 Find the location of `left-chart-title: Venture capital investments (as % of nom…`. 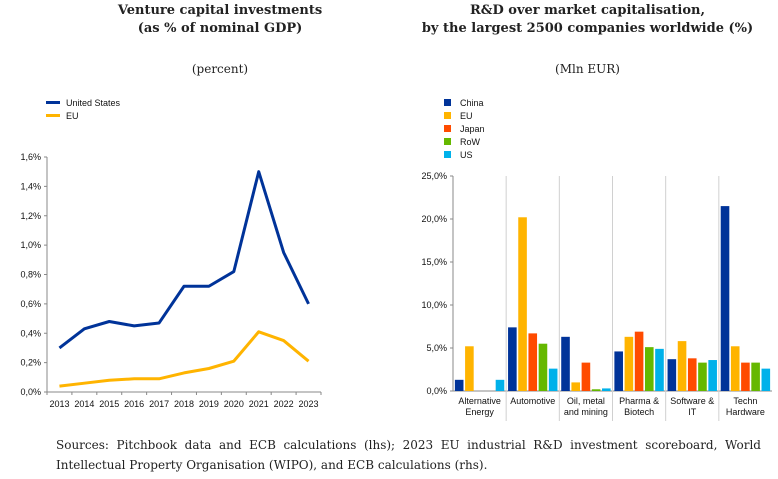

left-chart-title: Venture capital investments (as % of nom… is located at coordinates (220, 20).